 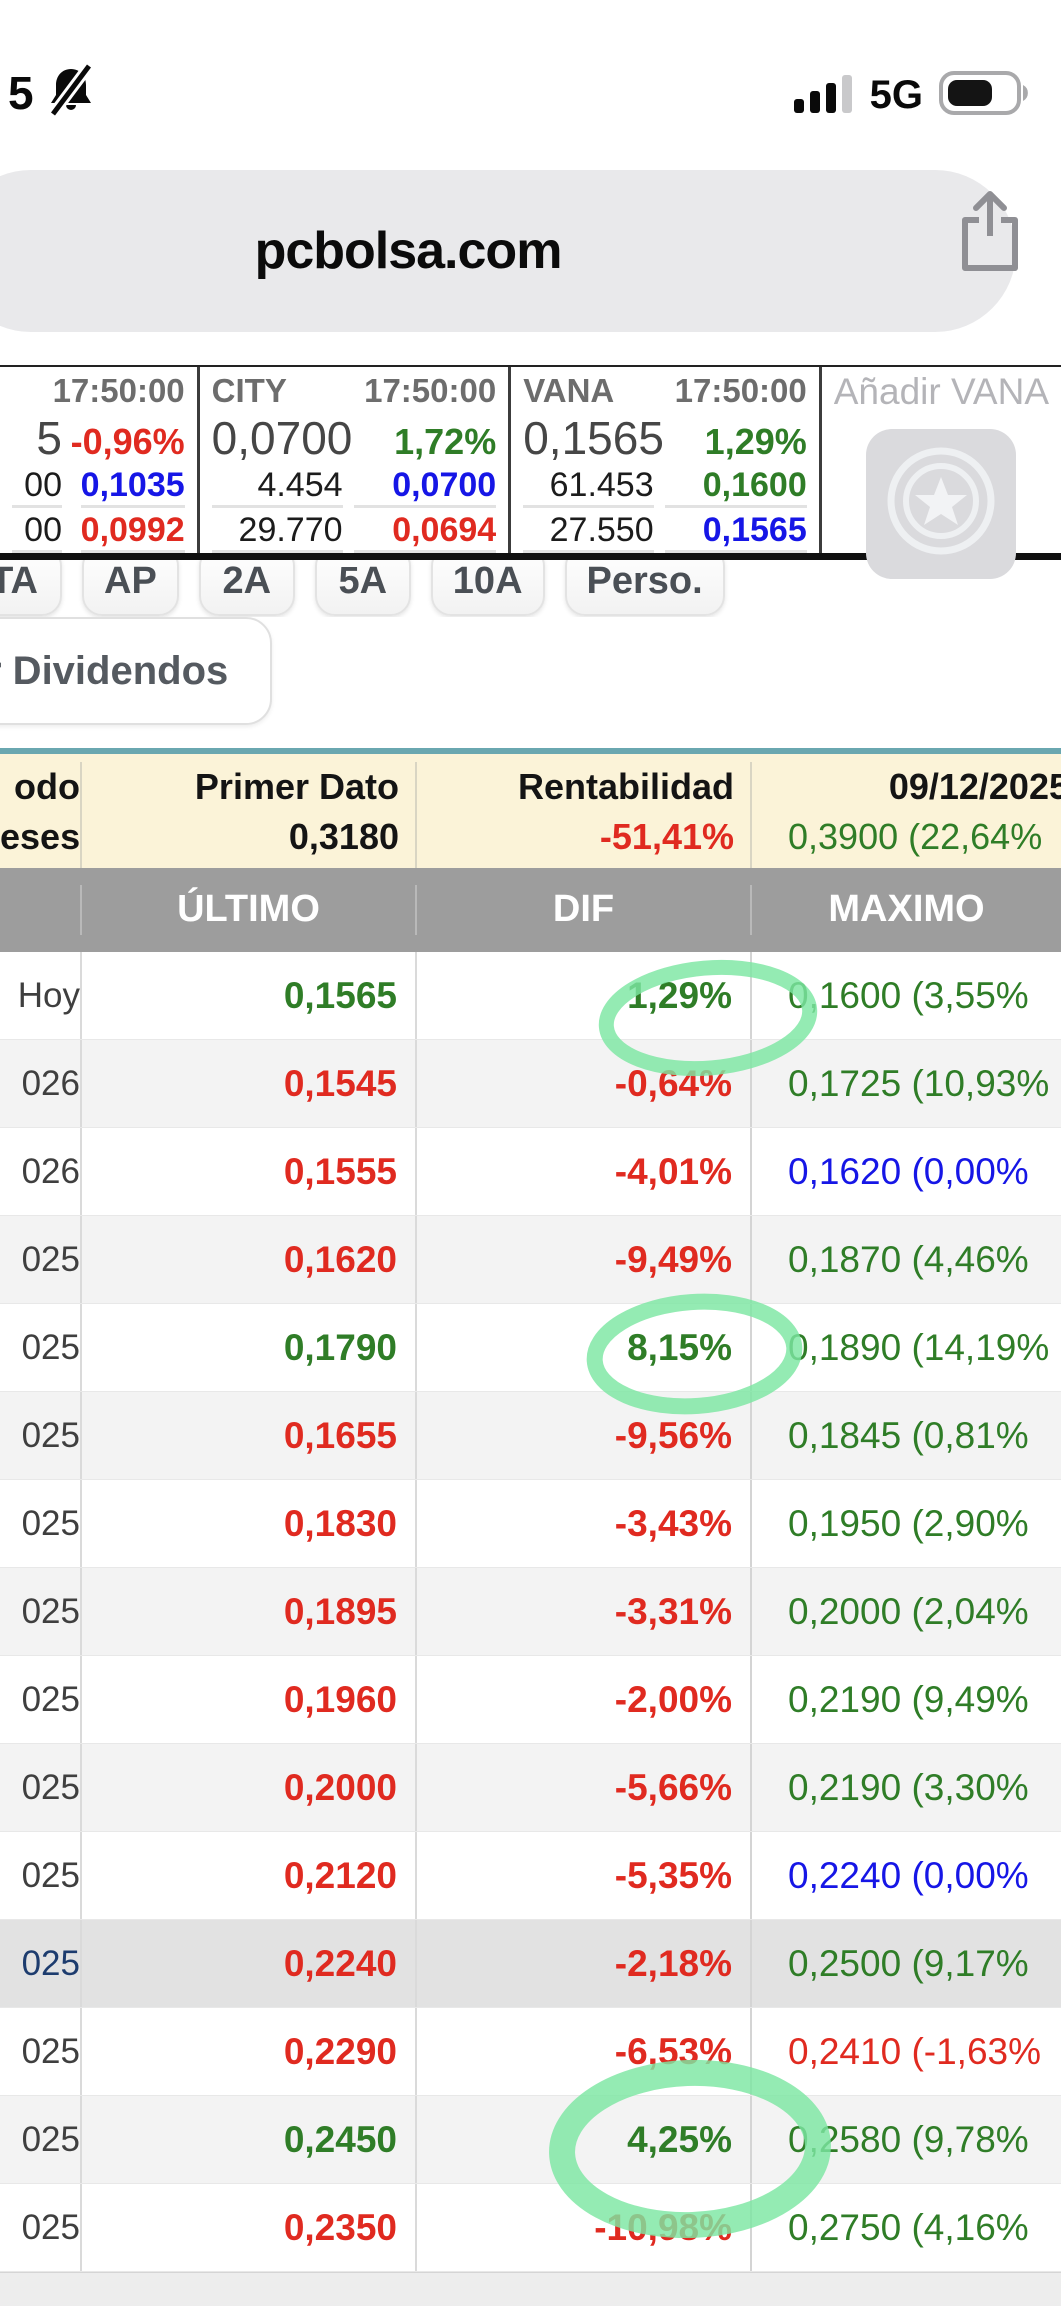 What do you see at coordinates (445, 441) in the screenshot?
I see `ticker-value-right: 1,72%` at bounding box center [445, 441].